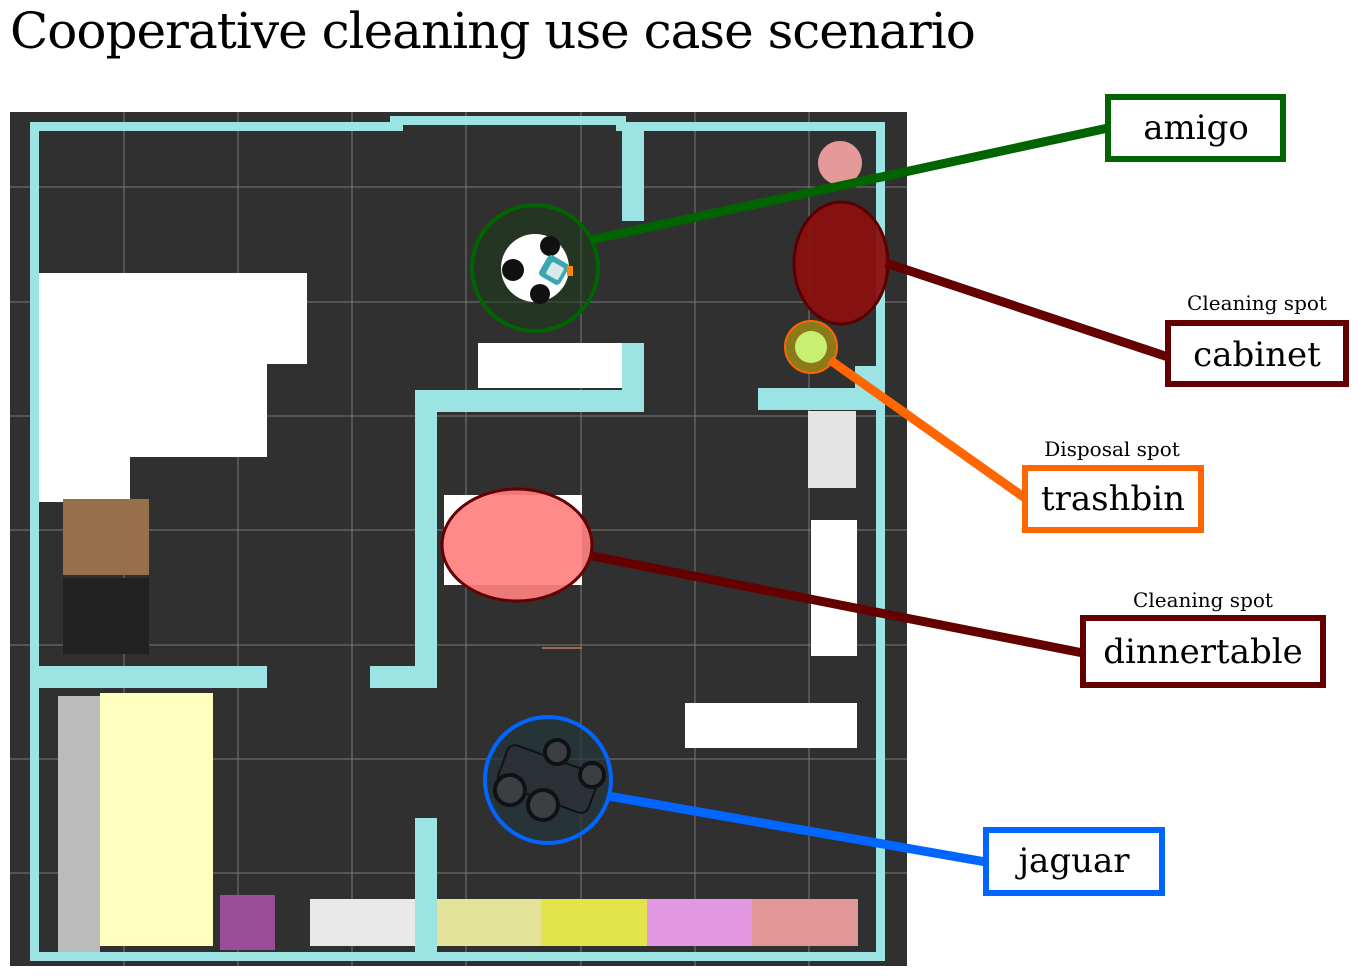 Image resolution: width=1359 pixels, height=977 pixels. What do you see at coordinates (1027, 310) in the screenshot?
I see `cabinet-connector` at bounding box center [1027, 310].